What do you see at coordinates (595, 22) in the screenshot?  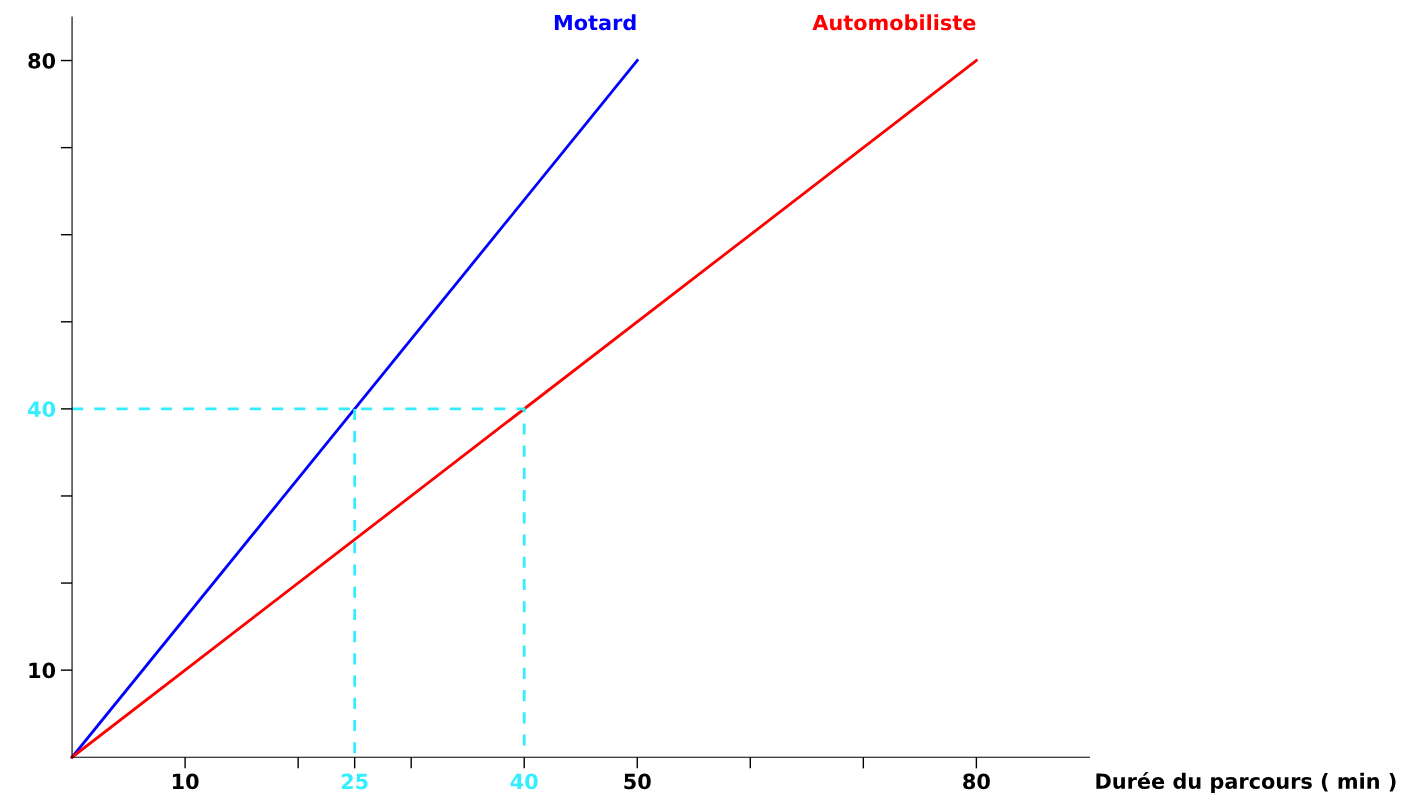 I see `series-label: Motard` at bounding box center [595, 22].